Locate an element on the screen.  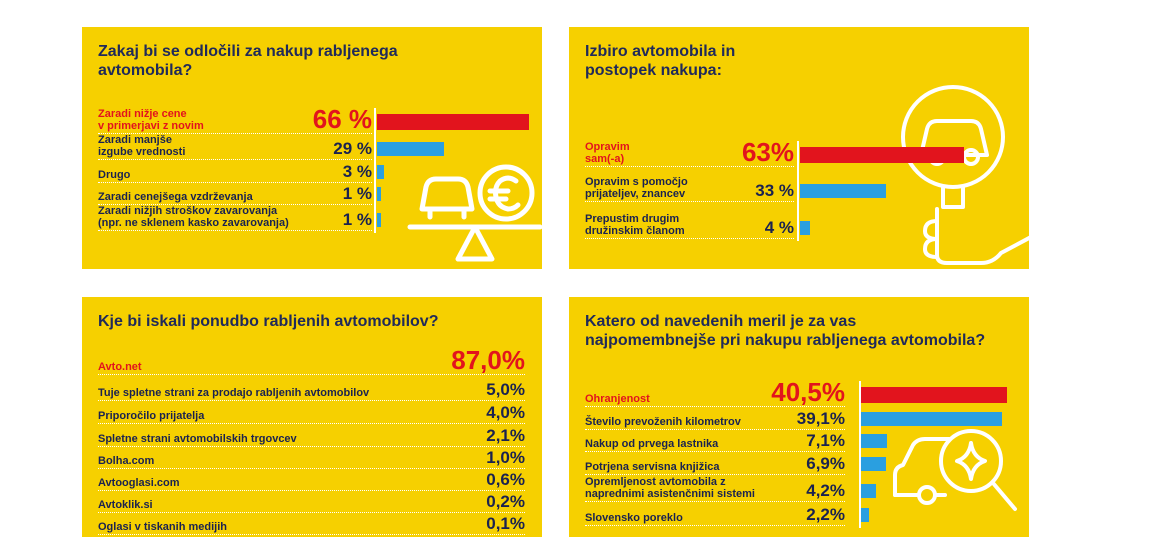
category-label: Potrjena servisna knjižica is located at coordinates (652, 467).